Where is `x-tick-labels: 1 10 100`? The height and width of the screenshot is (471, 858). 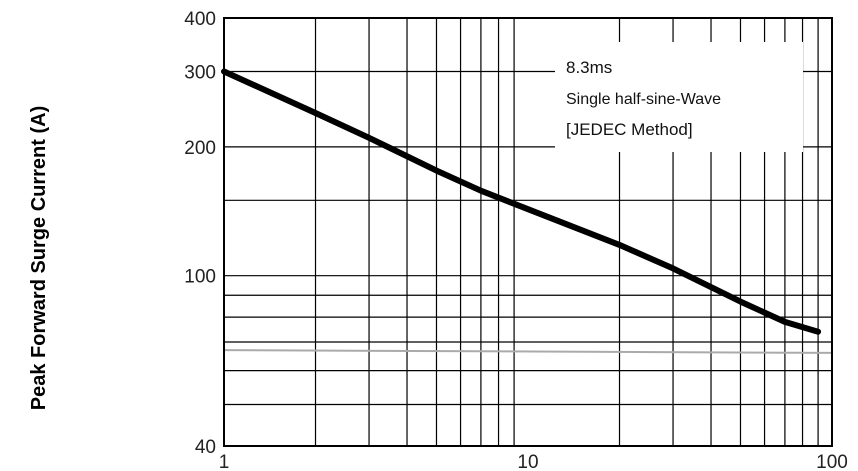
x-tick-labels: 1 10 100 is located at coordinates (533, 461).